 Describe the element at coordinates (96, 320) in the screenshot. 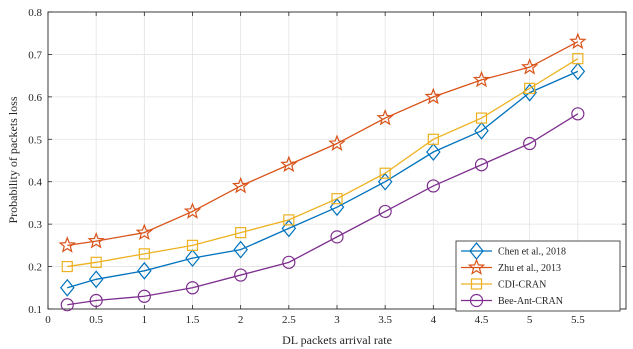

I see `x-tick-label: 0.5` at that location.